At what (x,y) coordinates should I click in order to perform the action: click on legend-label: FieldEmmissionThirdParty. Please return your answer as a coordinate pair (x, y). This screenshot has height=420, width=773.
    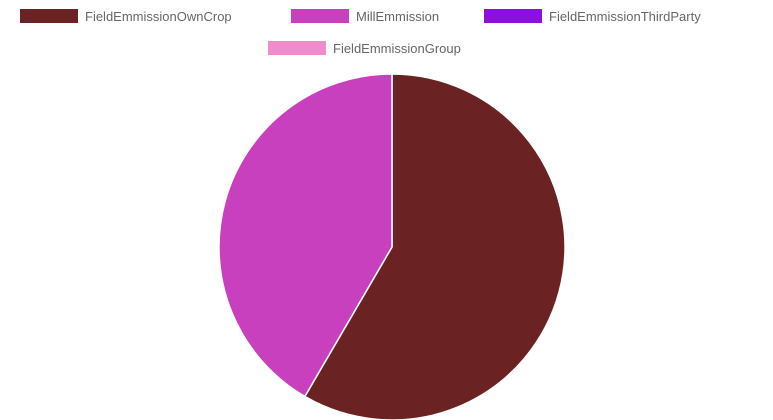
    Looking at the image, I should click on (625, 16).